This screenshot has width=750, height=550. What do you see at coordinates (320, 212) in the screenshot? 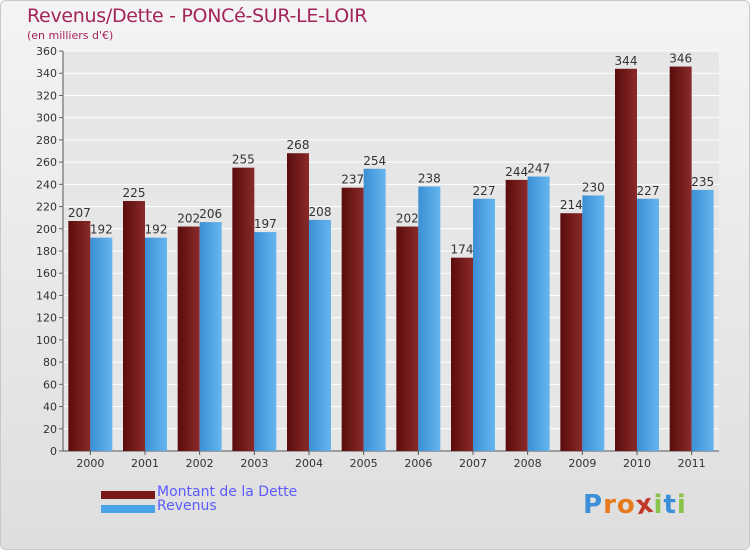
I see `data-label: 208` at bounding box center [320, 212].